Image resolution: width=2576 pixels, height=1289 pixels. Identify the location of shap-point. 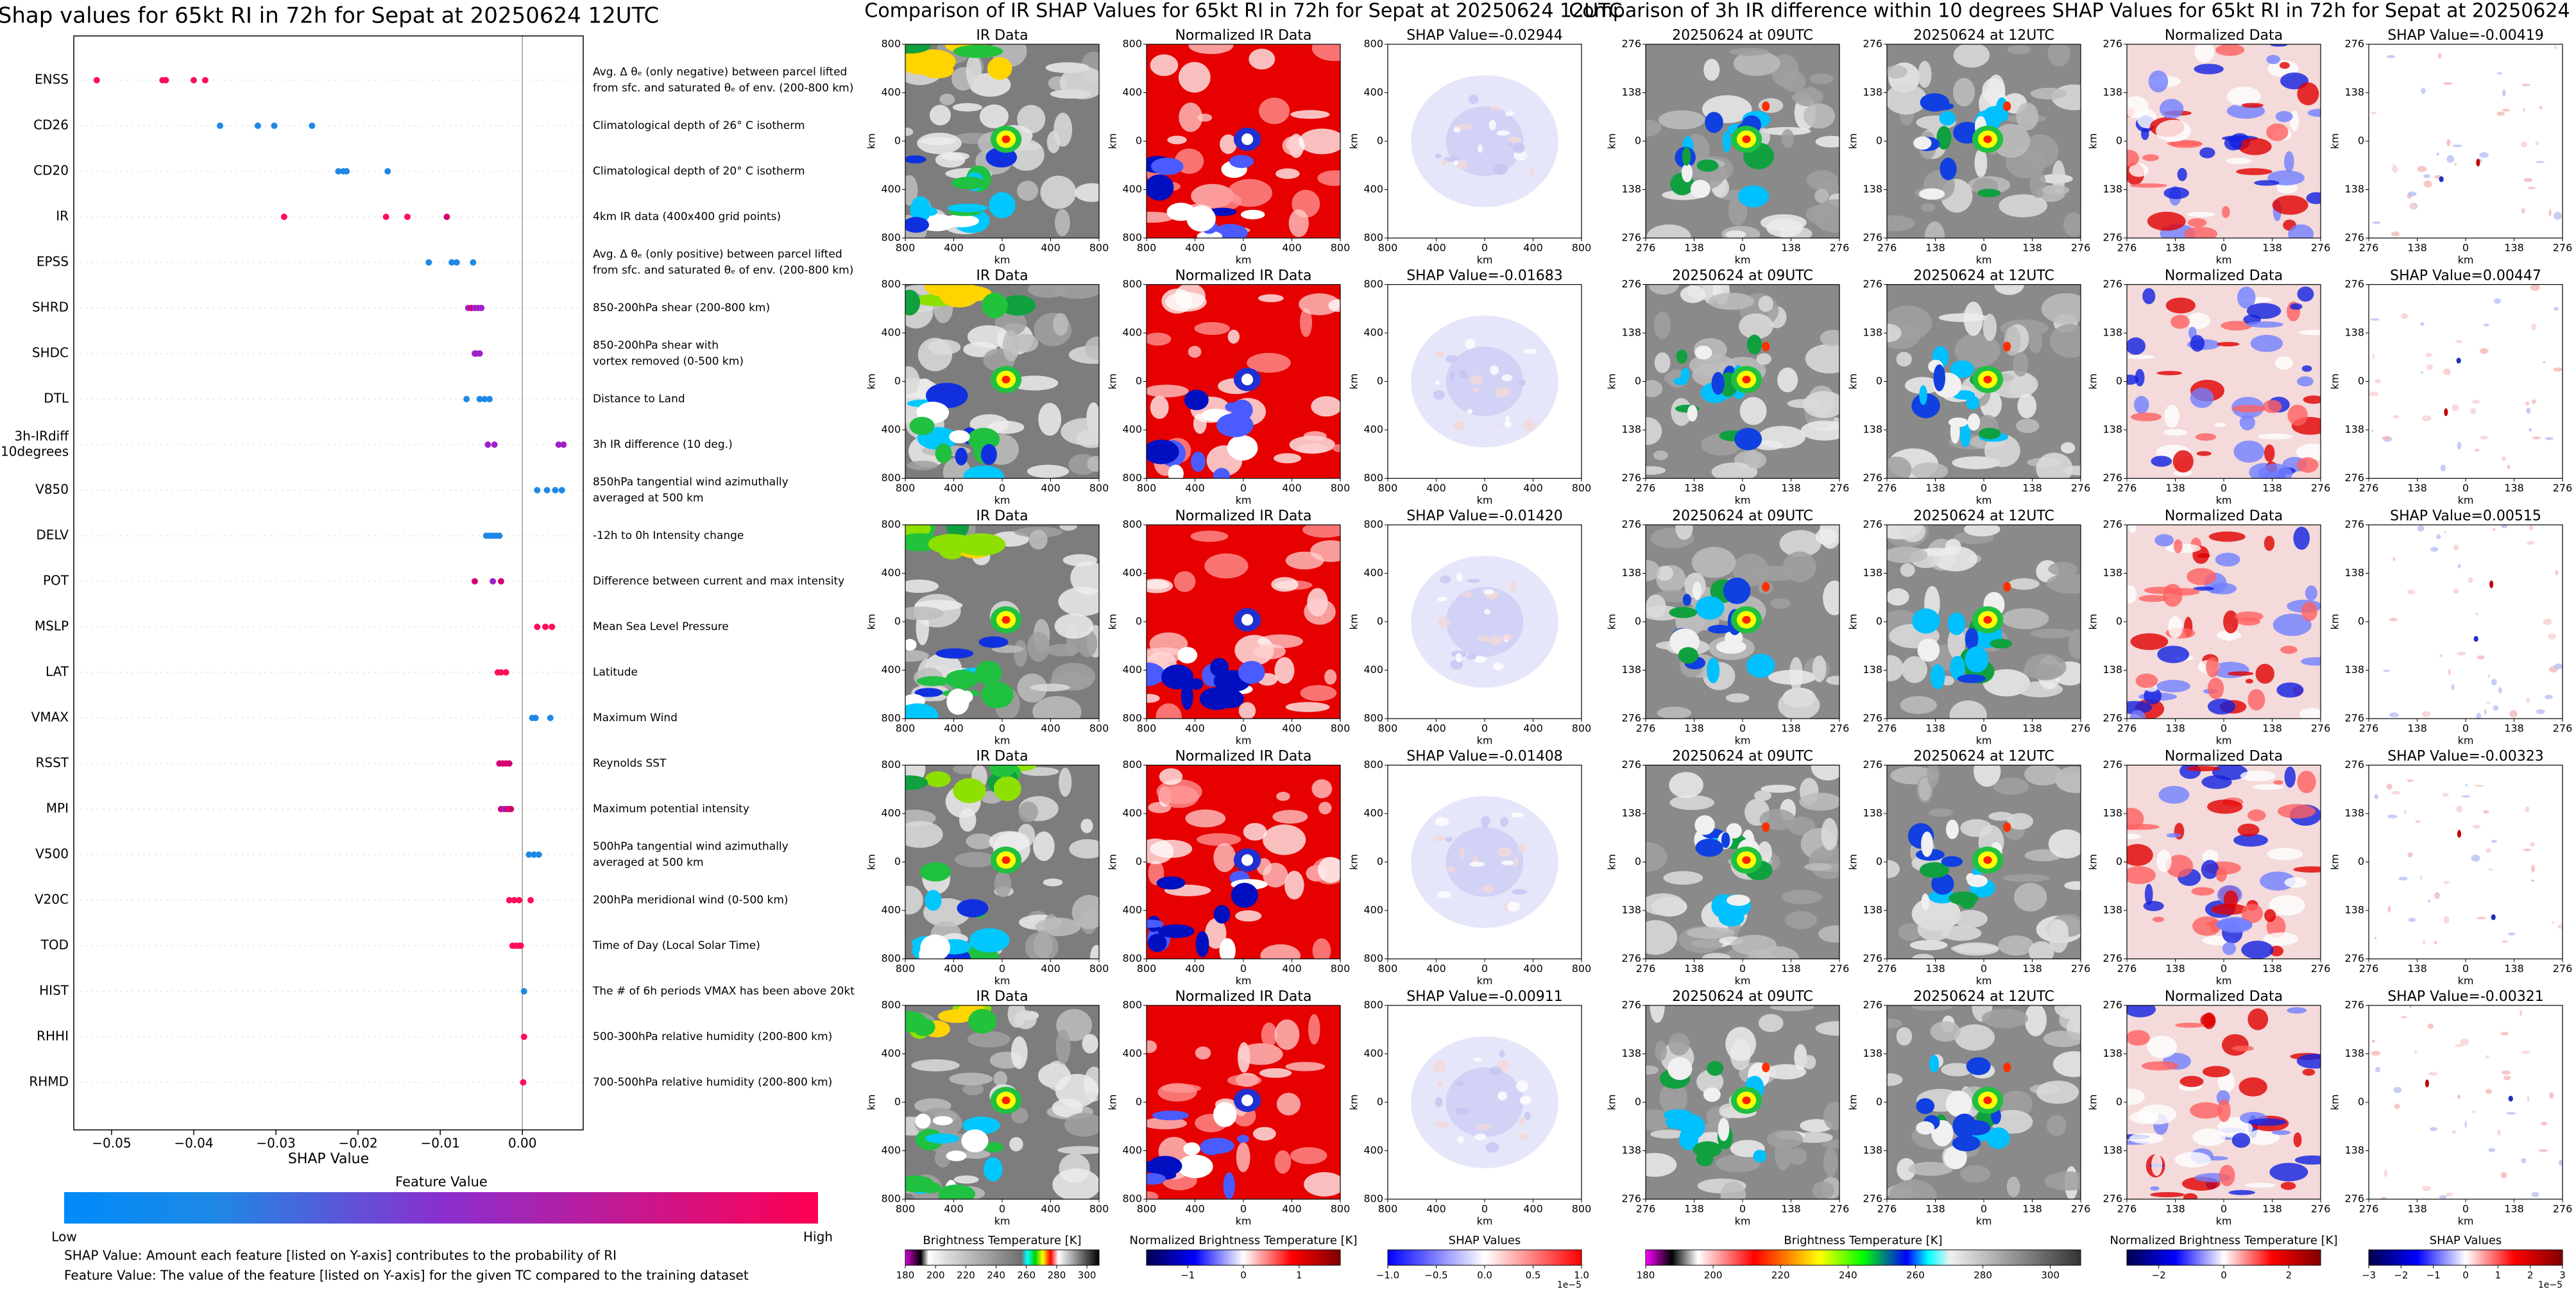
(537, 627).